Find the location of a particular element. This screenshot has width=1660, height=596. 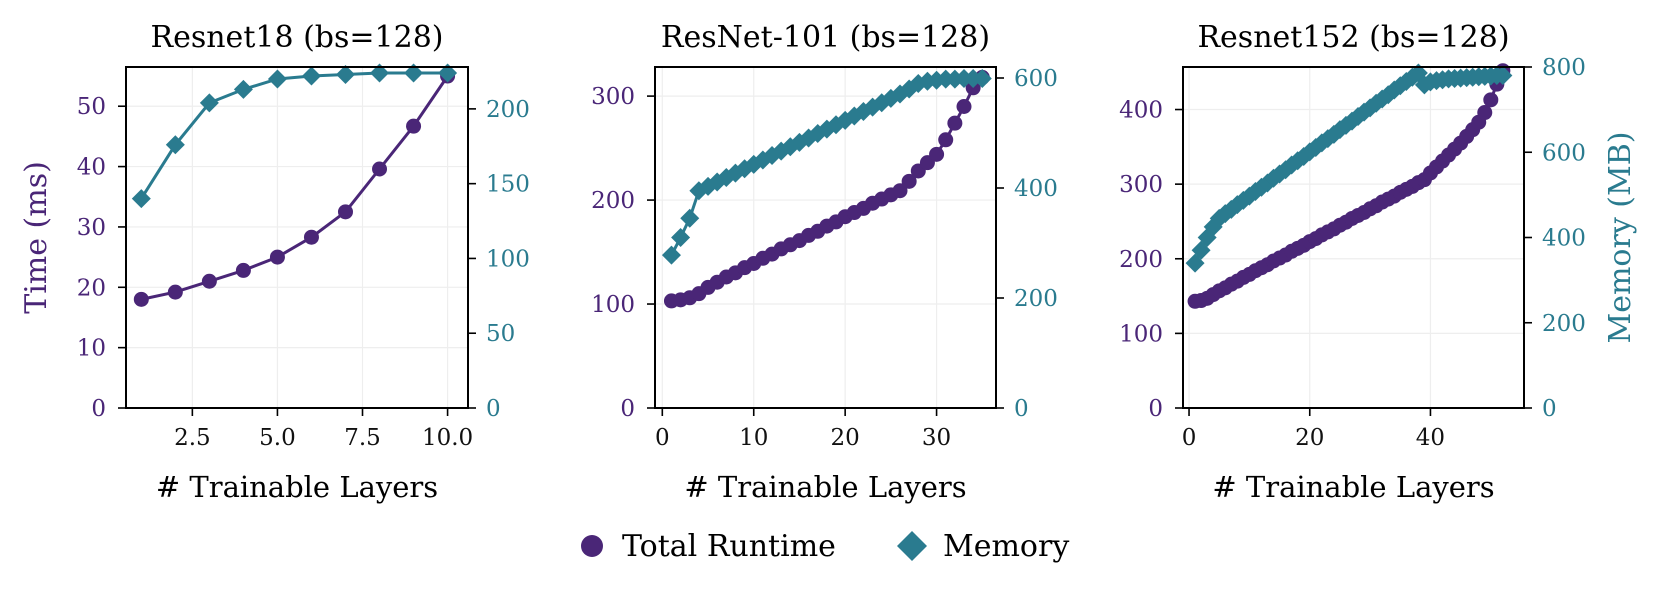

y-left-tick-label: 20 is located at coordinates (91, 288).